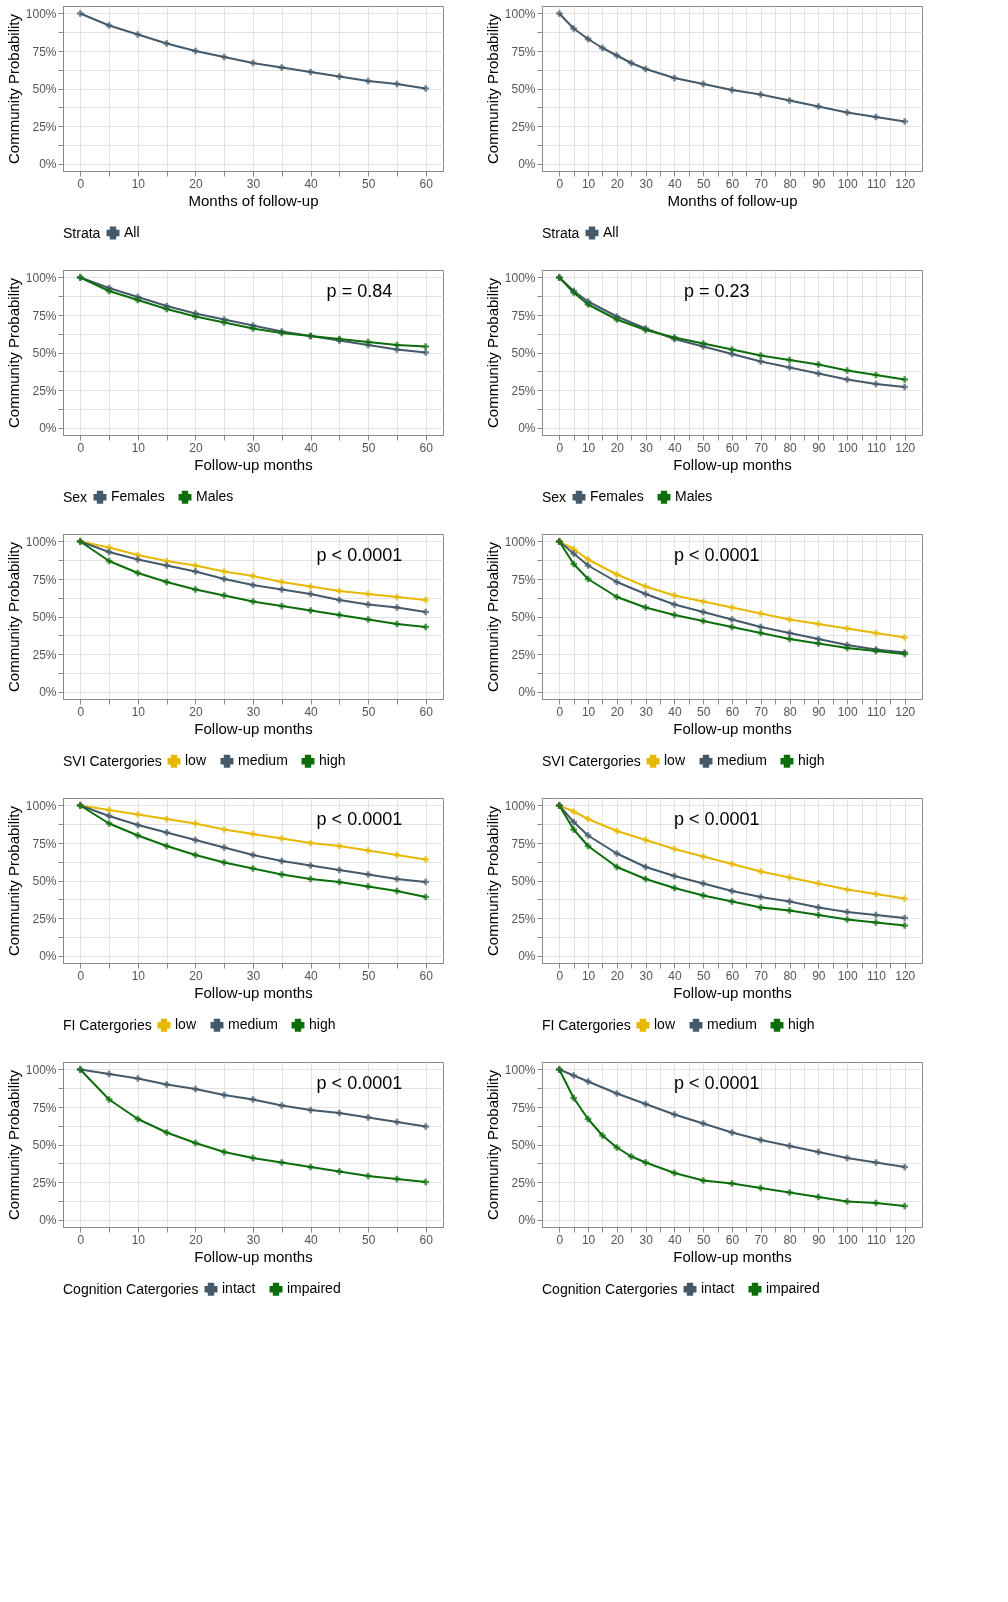  Describe the element at coordinates (112, 761) in the screenshot. I see `legend-title: SVI Catergories` at that location.